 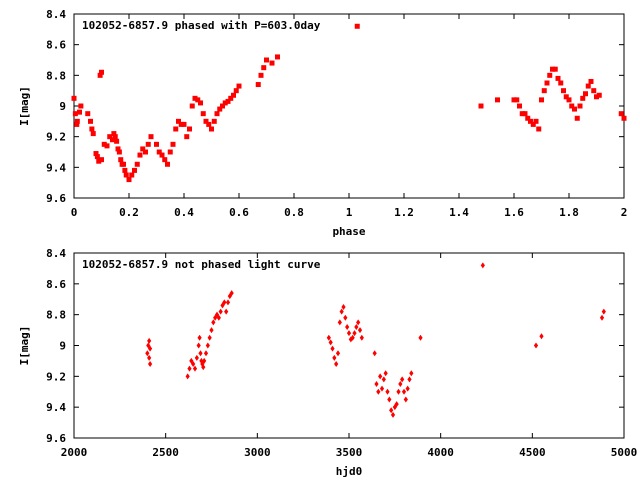 I want to click on phased-y-tick-label: 9.2, so click(x=56, y=137).